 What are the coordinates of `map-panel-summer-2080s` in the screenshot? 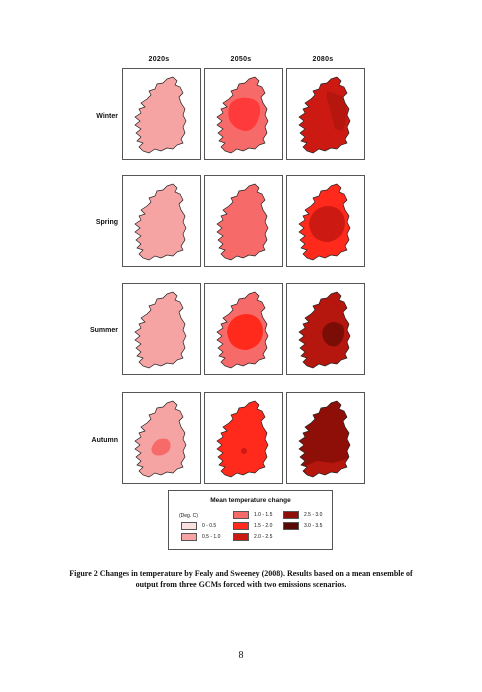 It's located at (325, 329).